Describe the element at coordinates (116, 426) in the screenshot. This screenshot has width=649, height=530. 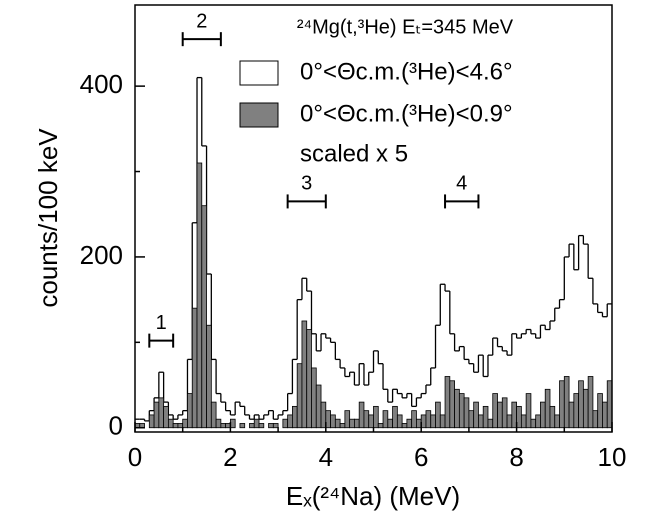
I see `y-tick-label: 0` at that location.